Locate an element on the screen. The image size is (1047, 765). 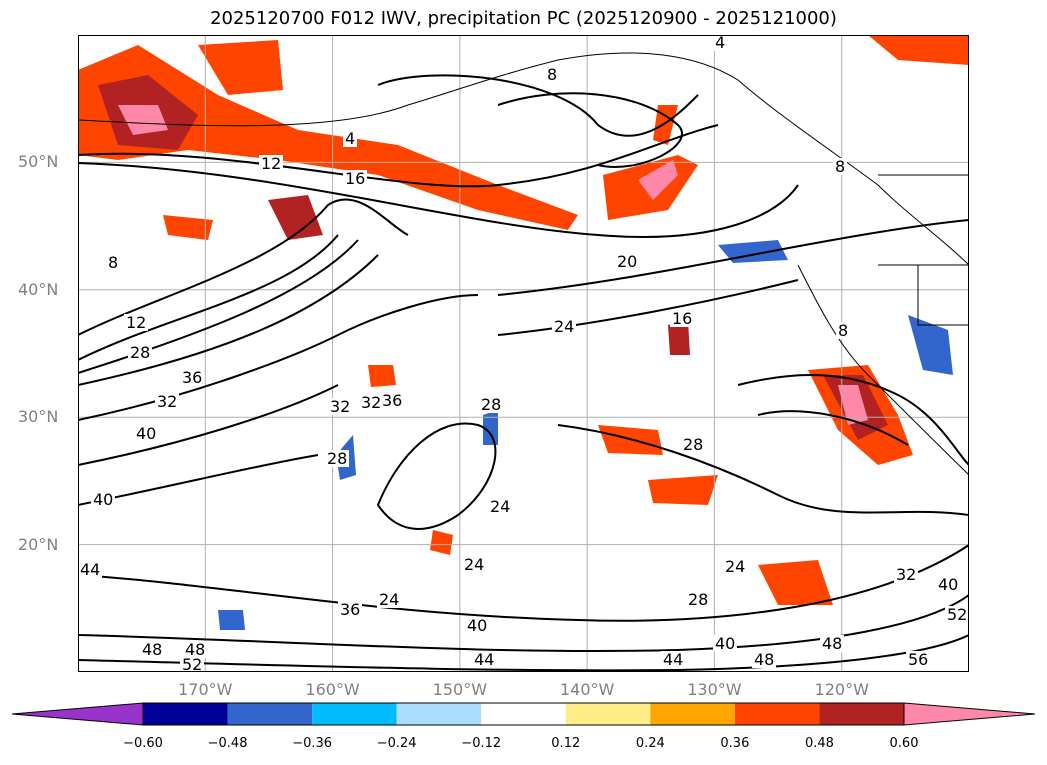
contour-label: 20 is located at coordinates (627, 261).